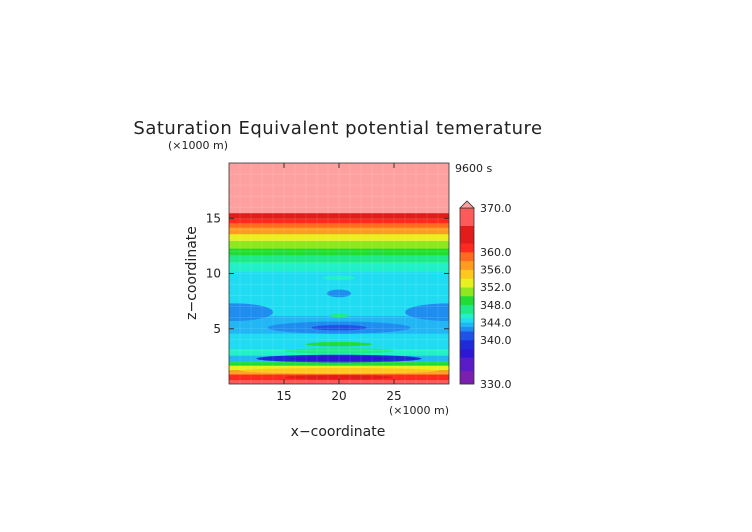 Image resolution: width=752 pixels, height=532 pixels. I want to click on colorbar-label: 360.0, so click(496, 252).